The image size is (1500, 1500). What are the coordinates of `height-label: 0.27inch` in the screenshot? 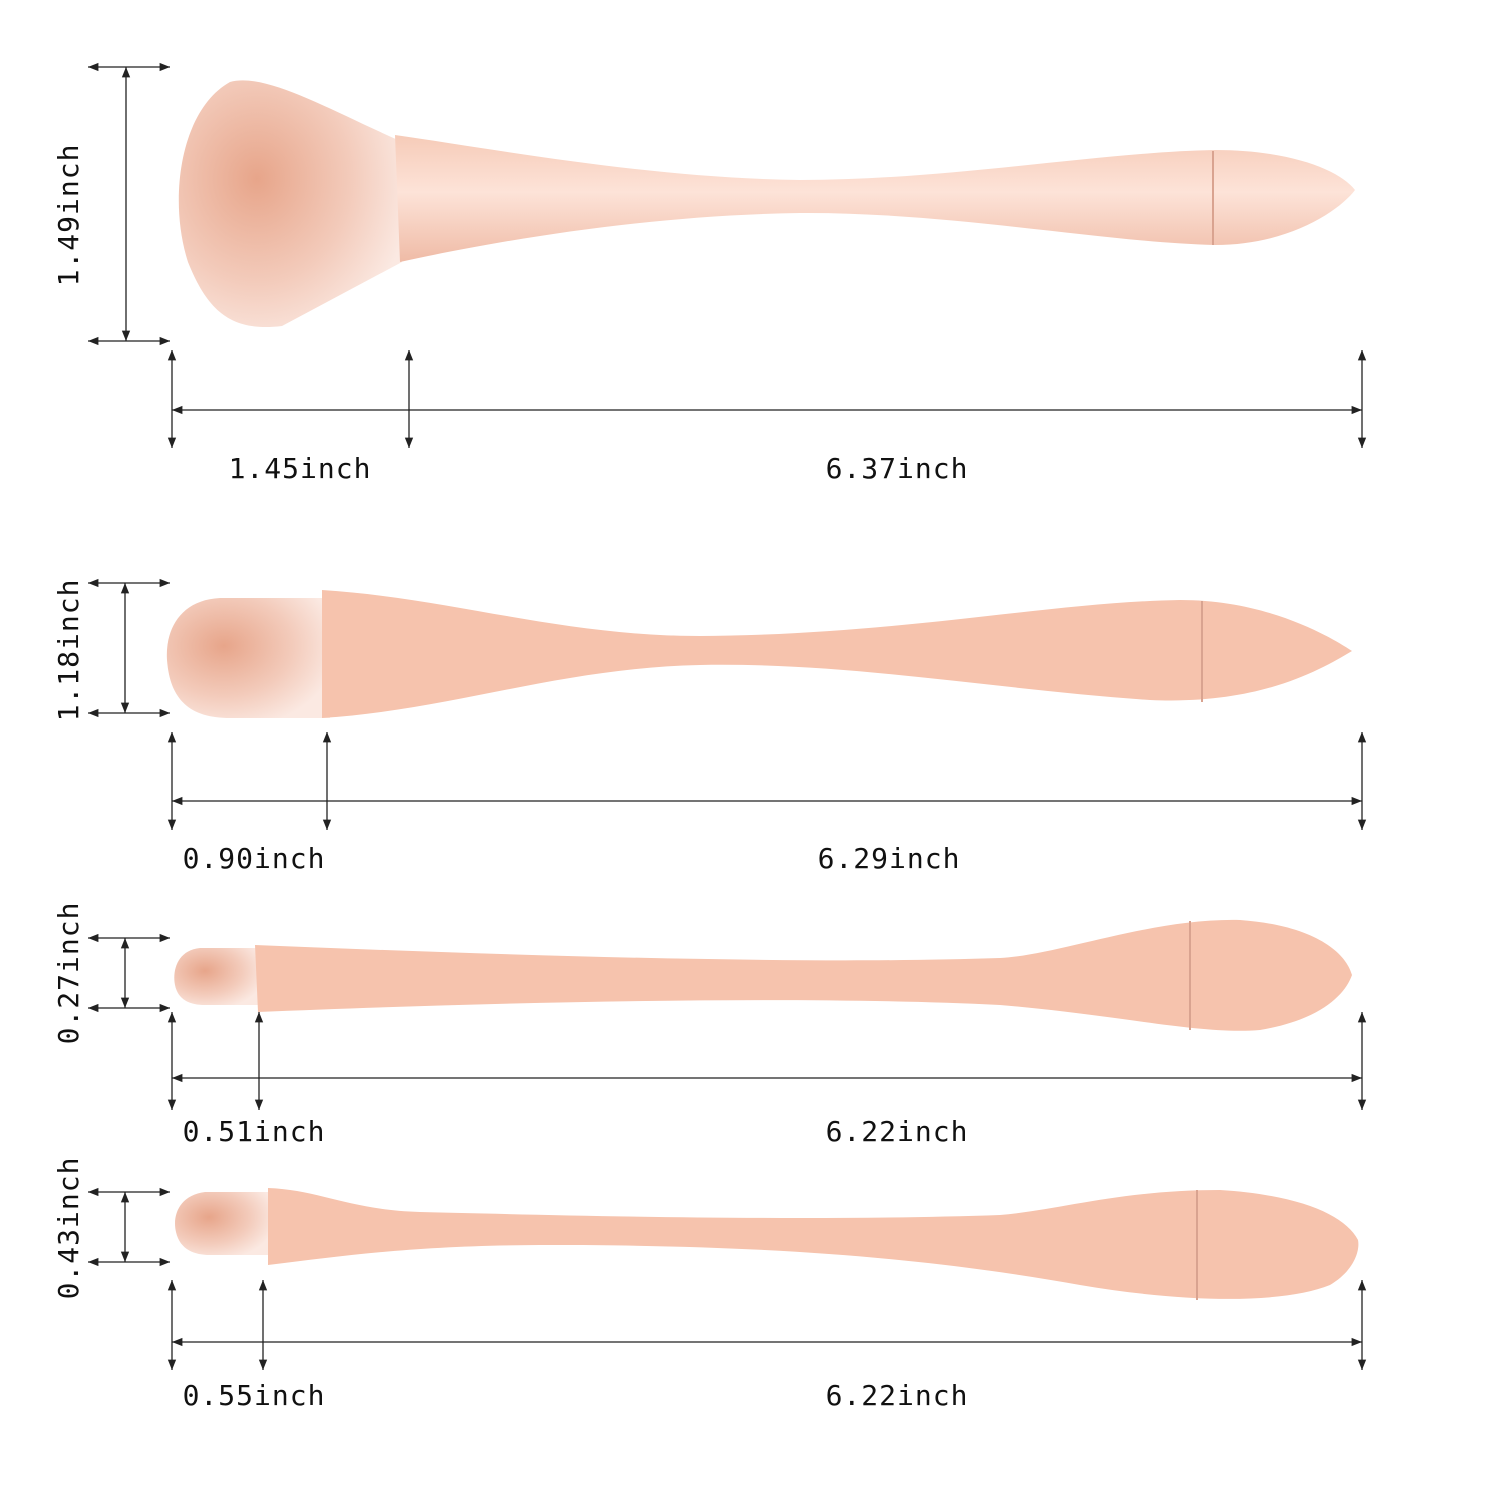 It's located at (68, 973).